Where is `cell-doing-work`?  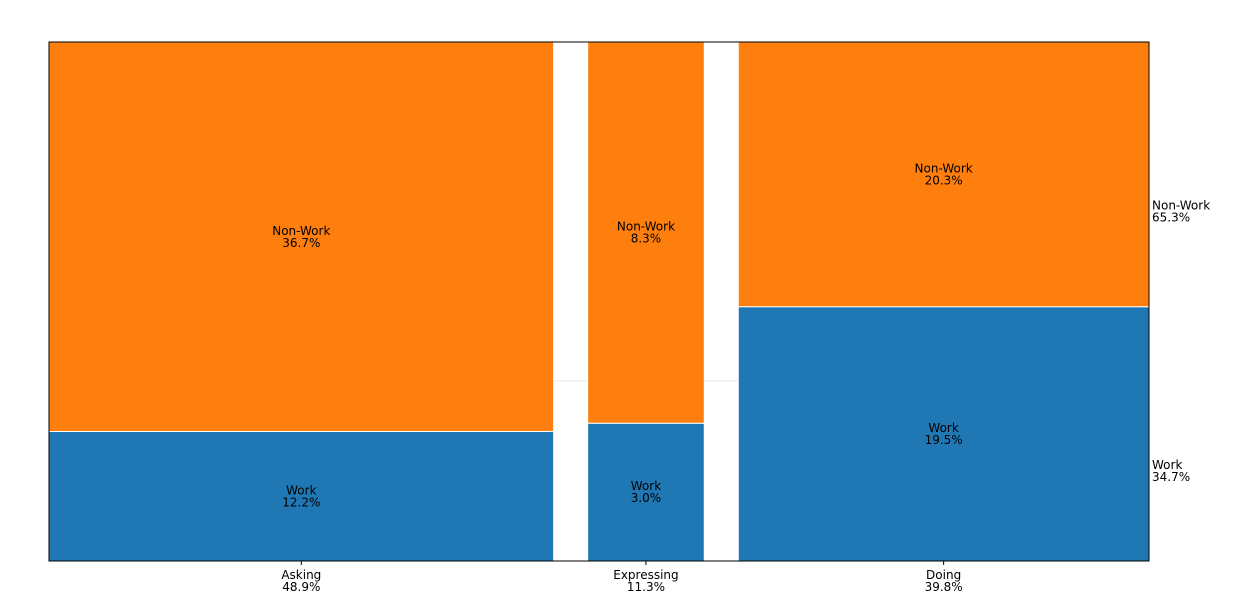 cell-doing-work is located at coordinates (943, 434).